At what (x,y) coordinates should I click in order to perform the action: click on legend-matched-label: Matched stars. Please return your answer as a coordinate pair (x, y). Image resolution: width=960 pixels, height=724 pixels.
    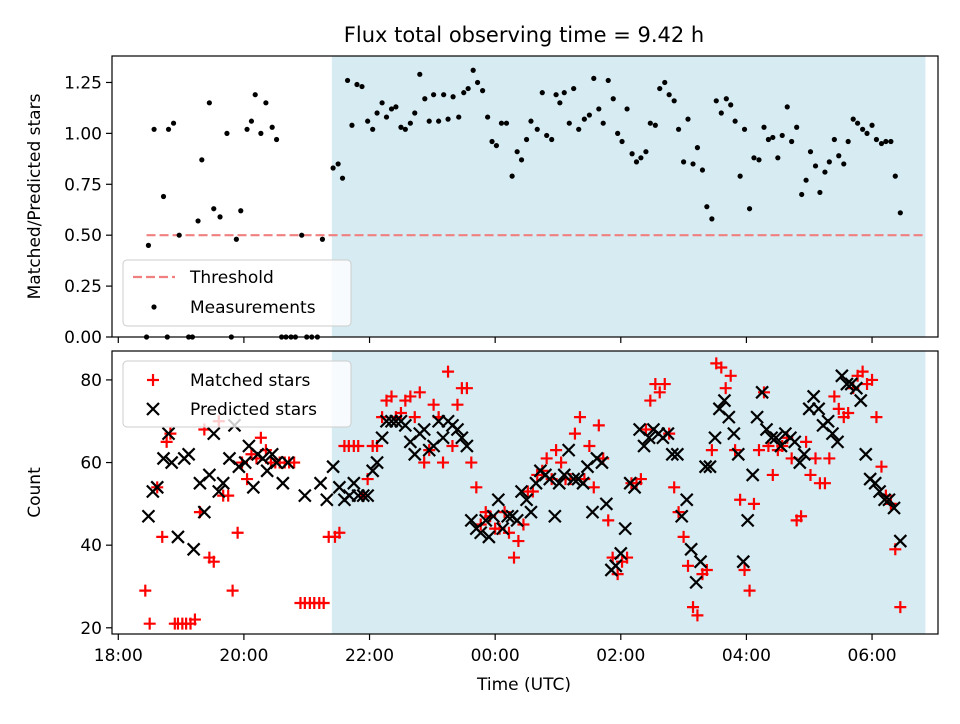
    Looking at the image, I should click on (250, 381).